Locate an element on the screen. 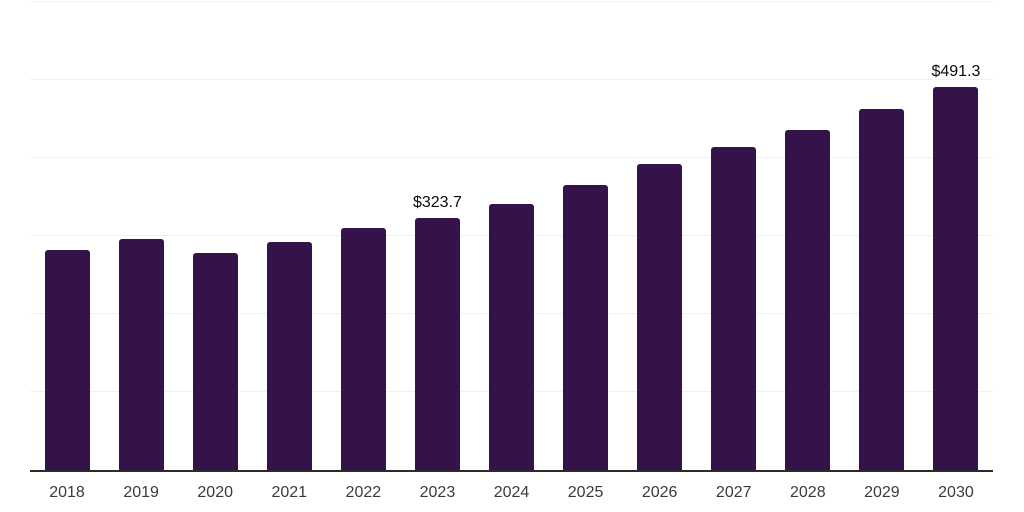  x-tick-label-2023: 2023 is located at coordinates (437, 492).